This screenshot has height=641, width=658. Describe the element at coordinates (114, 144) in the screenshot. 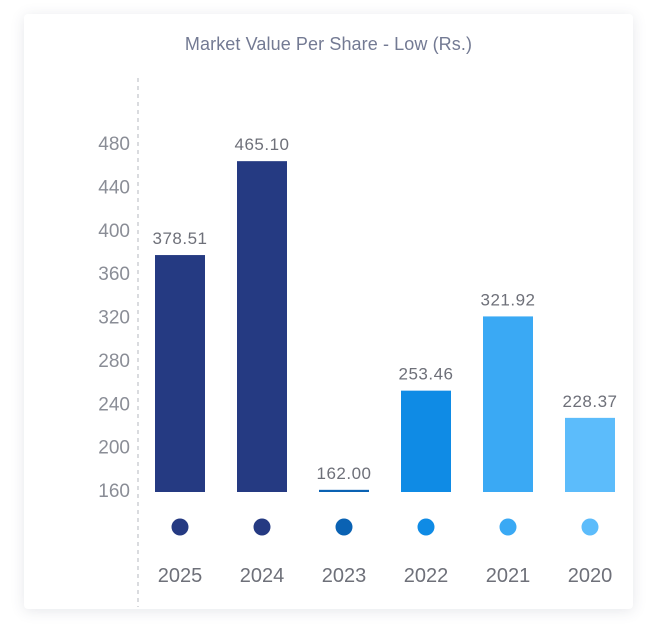

I see `y-tick-label: 480` at that location.